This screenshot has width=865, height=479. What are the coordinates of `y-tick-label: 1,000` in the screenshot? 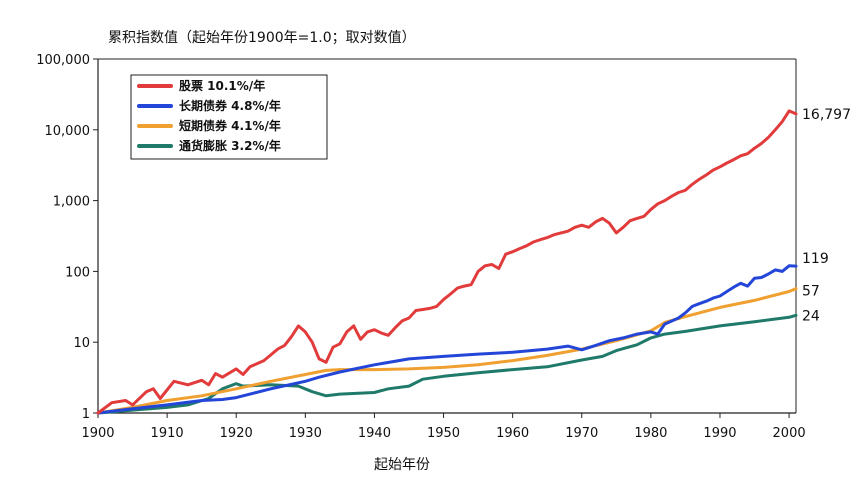 It's located at (71, 202).